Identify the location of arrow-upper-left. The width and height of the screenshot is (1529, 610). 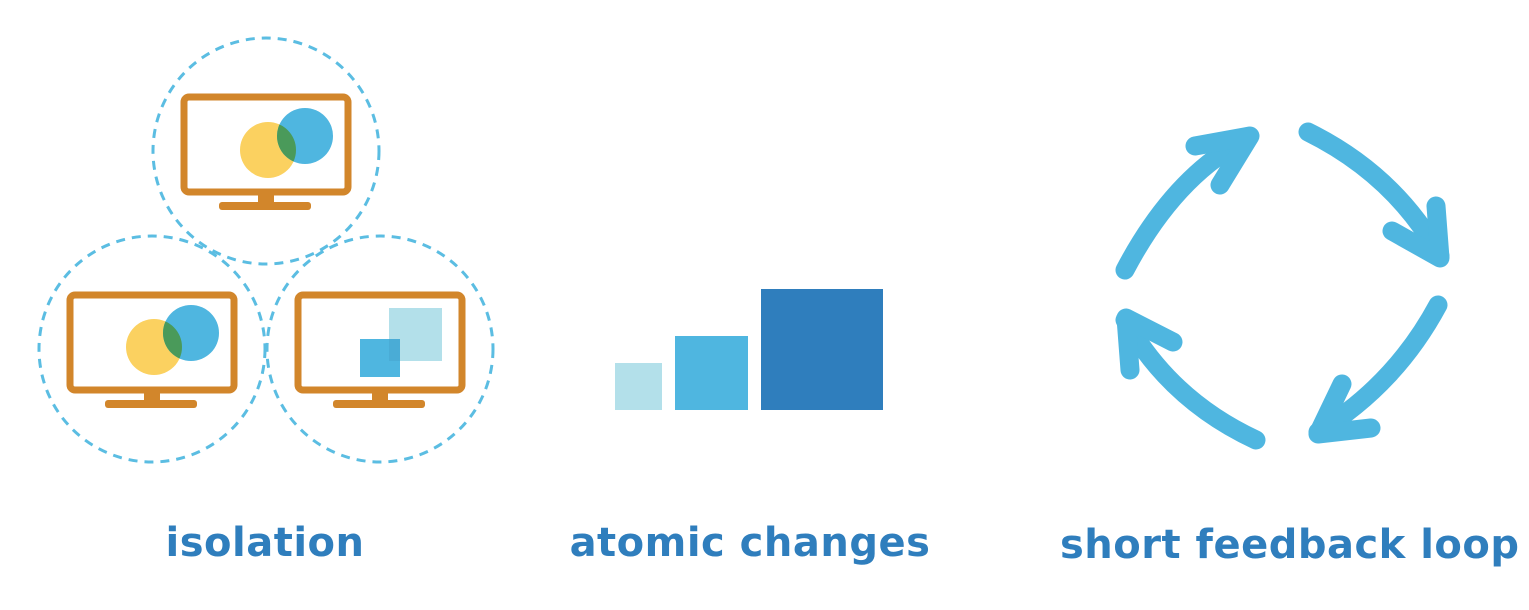
(1186, 204).